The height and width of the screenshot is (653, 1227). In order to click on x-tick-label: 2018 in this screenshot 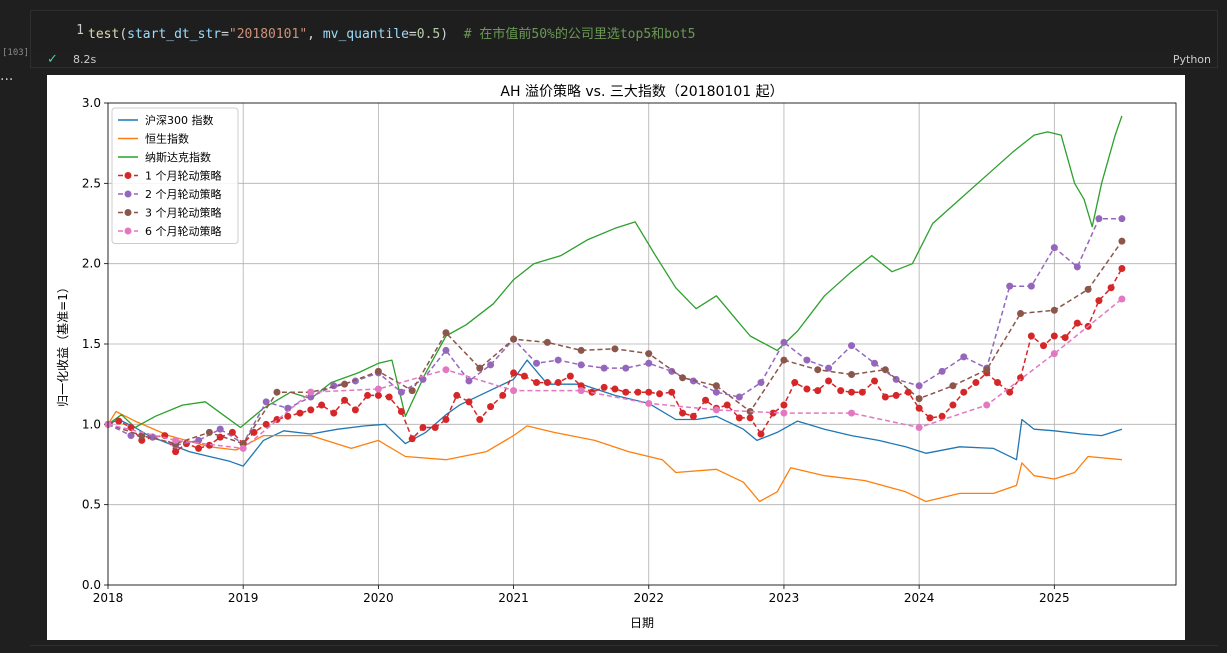, I will do `click(108, 598)`.